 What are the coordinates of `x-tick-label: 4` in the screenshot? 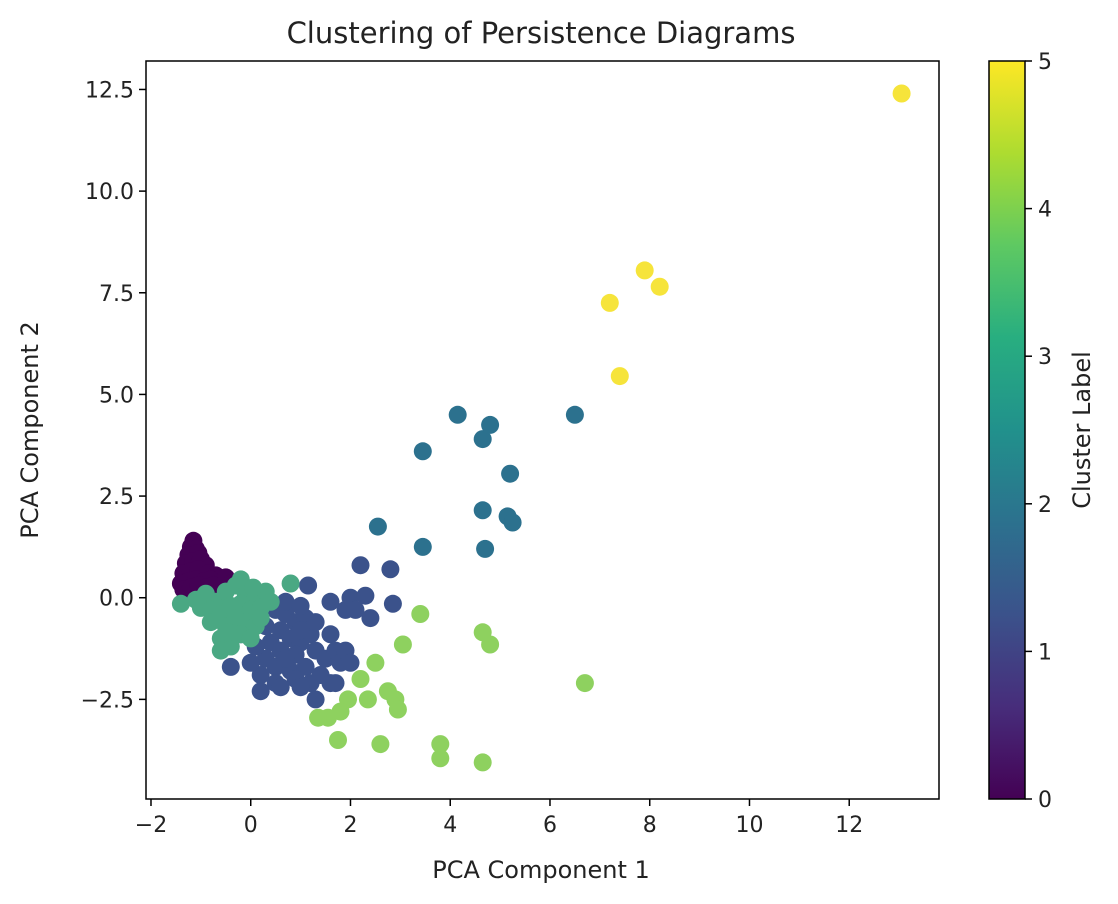 It's located at (450, 825).